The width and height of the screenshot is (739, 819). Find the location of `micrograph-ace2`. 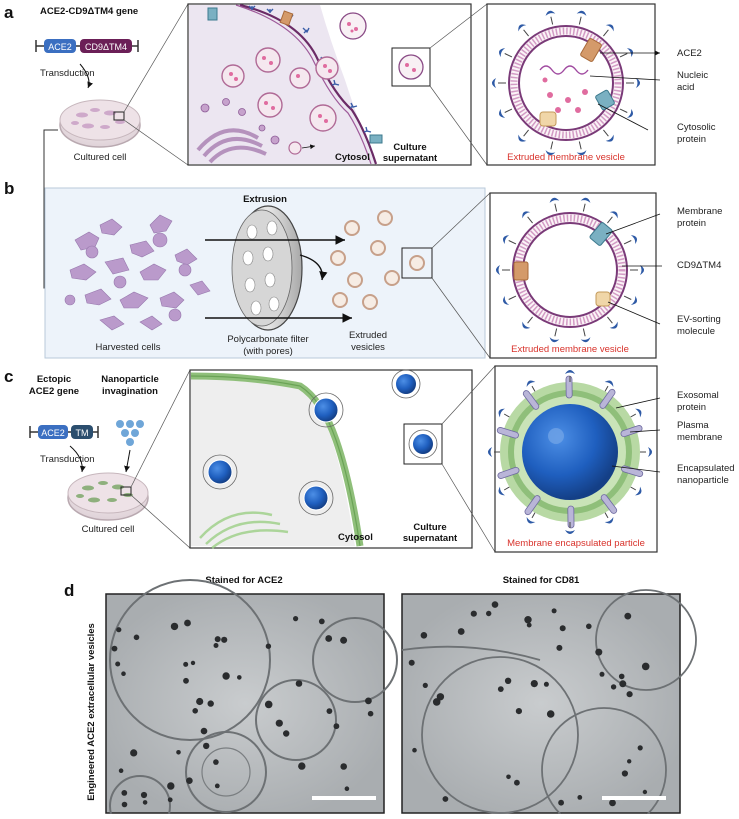

micrograph-ace2 is located at coordinates (251, 699).